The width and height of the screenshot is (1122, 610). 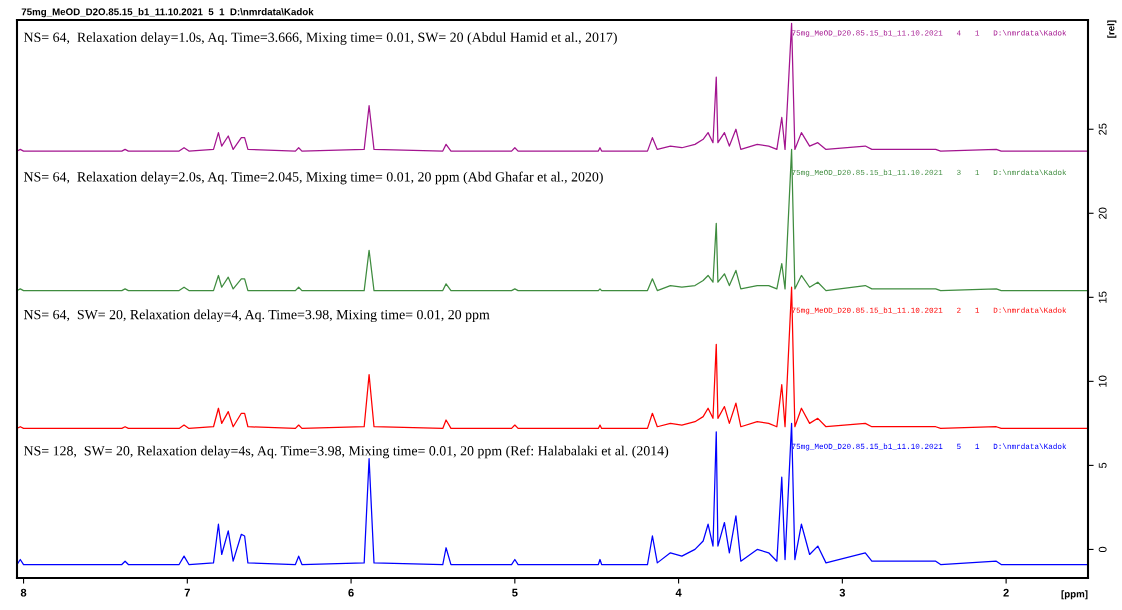 I want to click on x-tick-label: 2, so click(x=1006, y=592).